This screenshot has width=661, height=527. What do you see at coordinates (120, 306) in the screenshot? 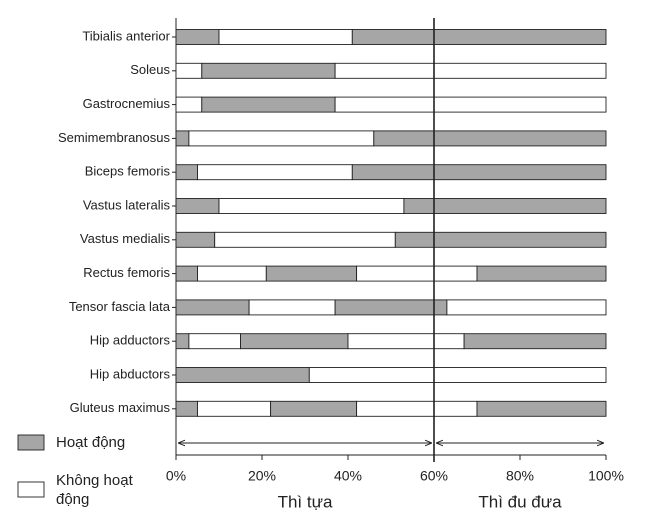
I see `row-label: Tensor fascia lata` at bounding box center [120, 306].